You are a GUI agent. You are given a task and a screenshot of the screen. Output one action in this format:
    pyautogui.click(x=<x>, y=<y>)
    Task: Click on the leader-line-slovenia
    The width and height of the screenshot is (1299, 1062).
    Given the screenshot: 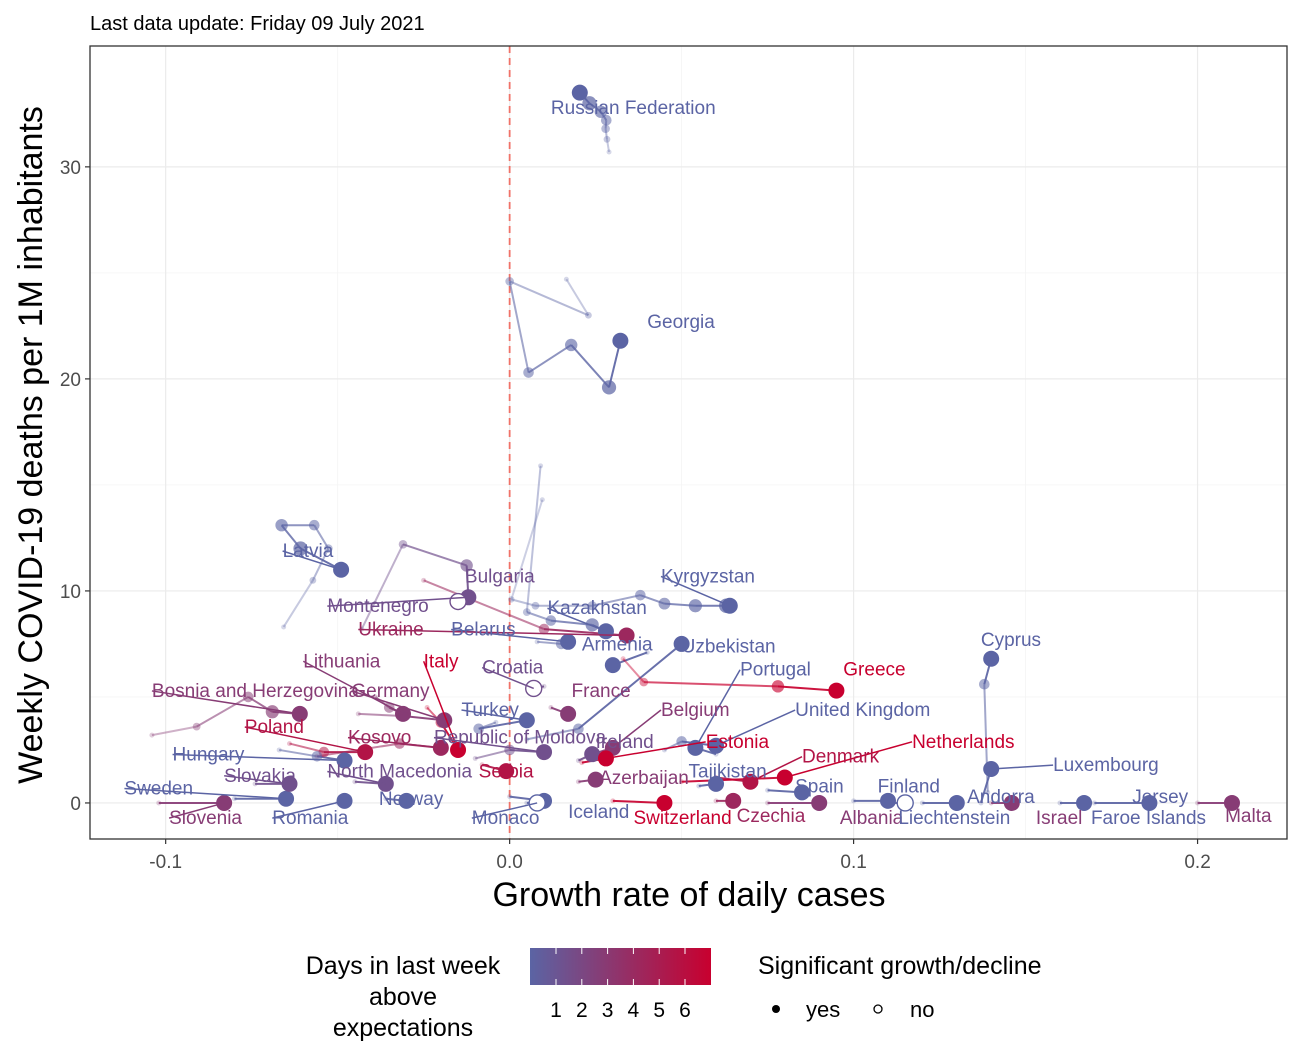 What is the action you would take?
    pyautogui.click(x=196, y=810)
    